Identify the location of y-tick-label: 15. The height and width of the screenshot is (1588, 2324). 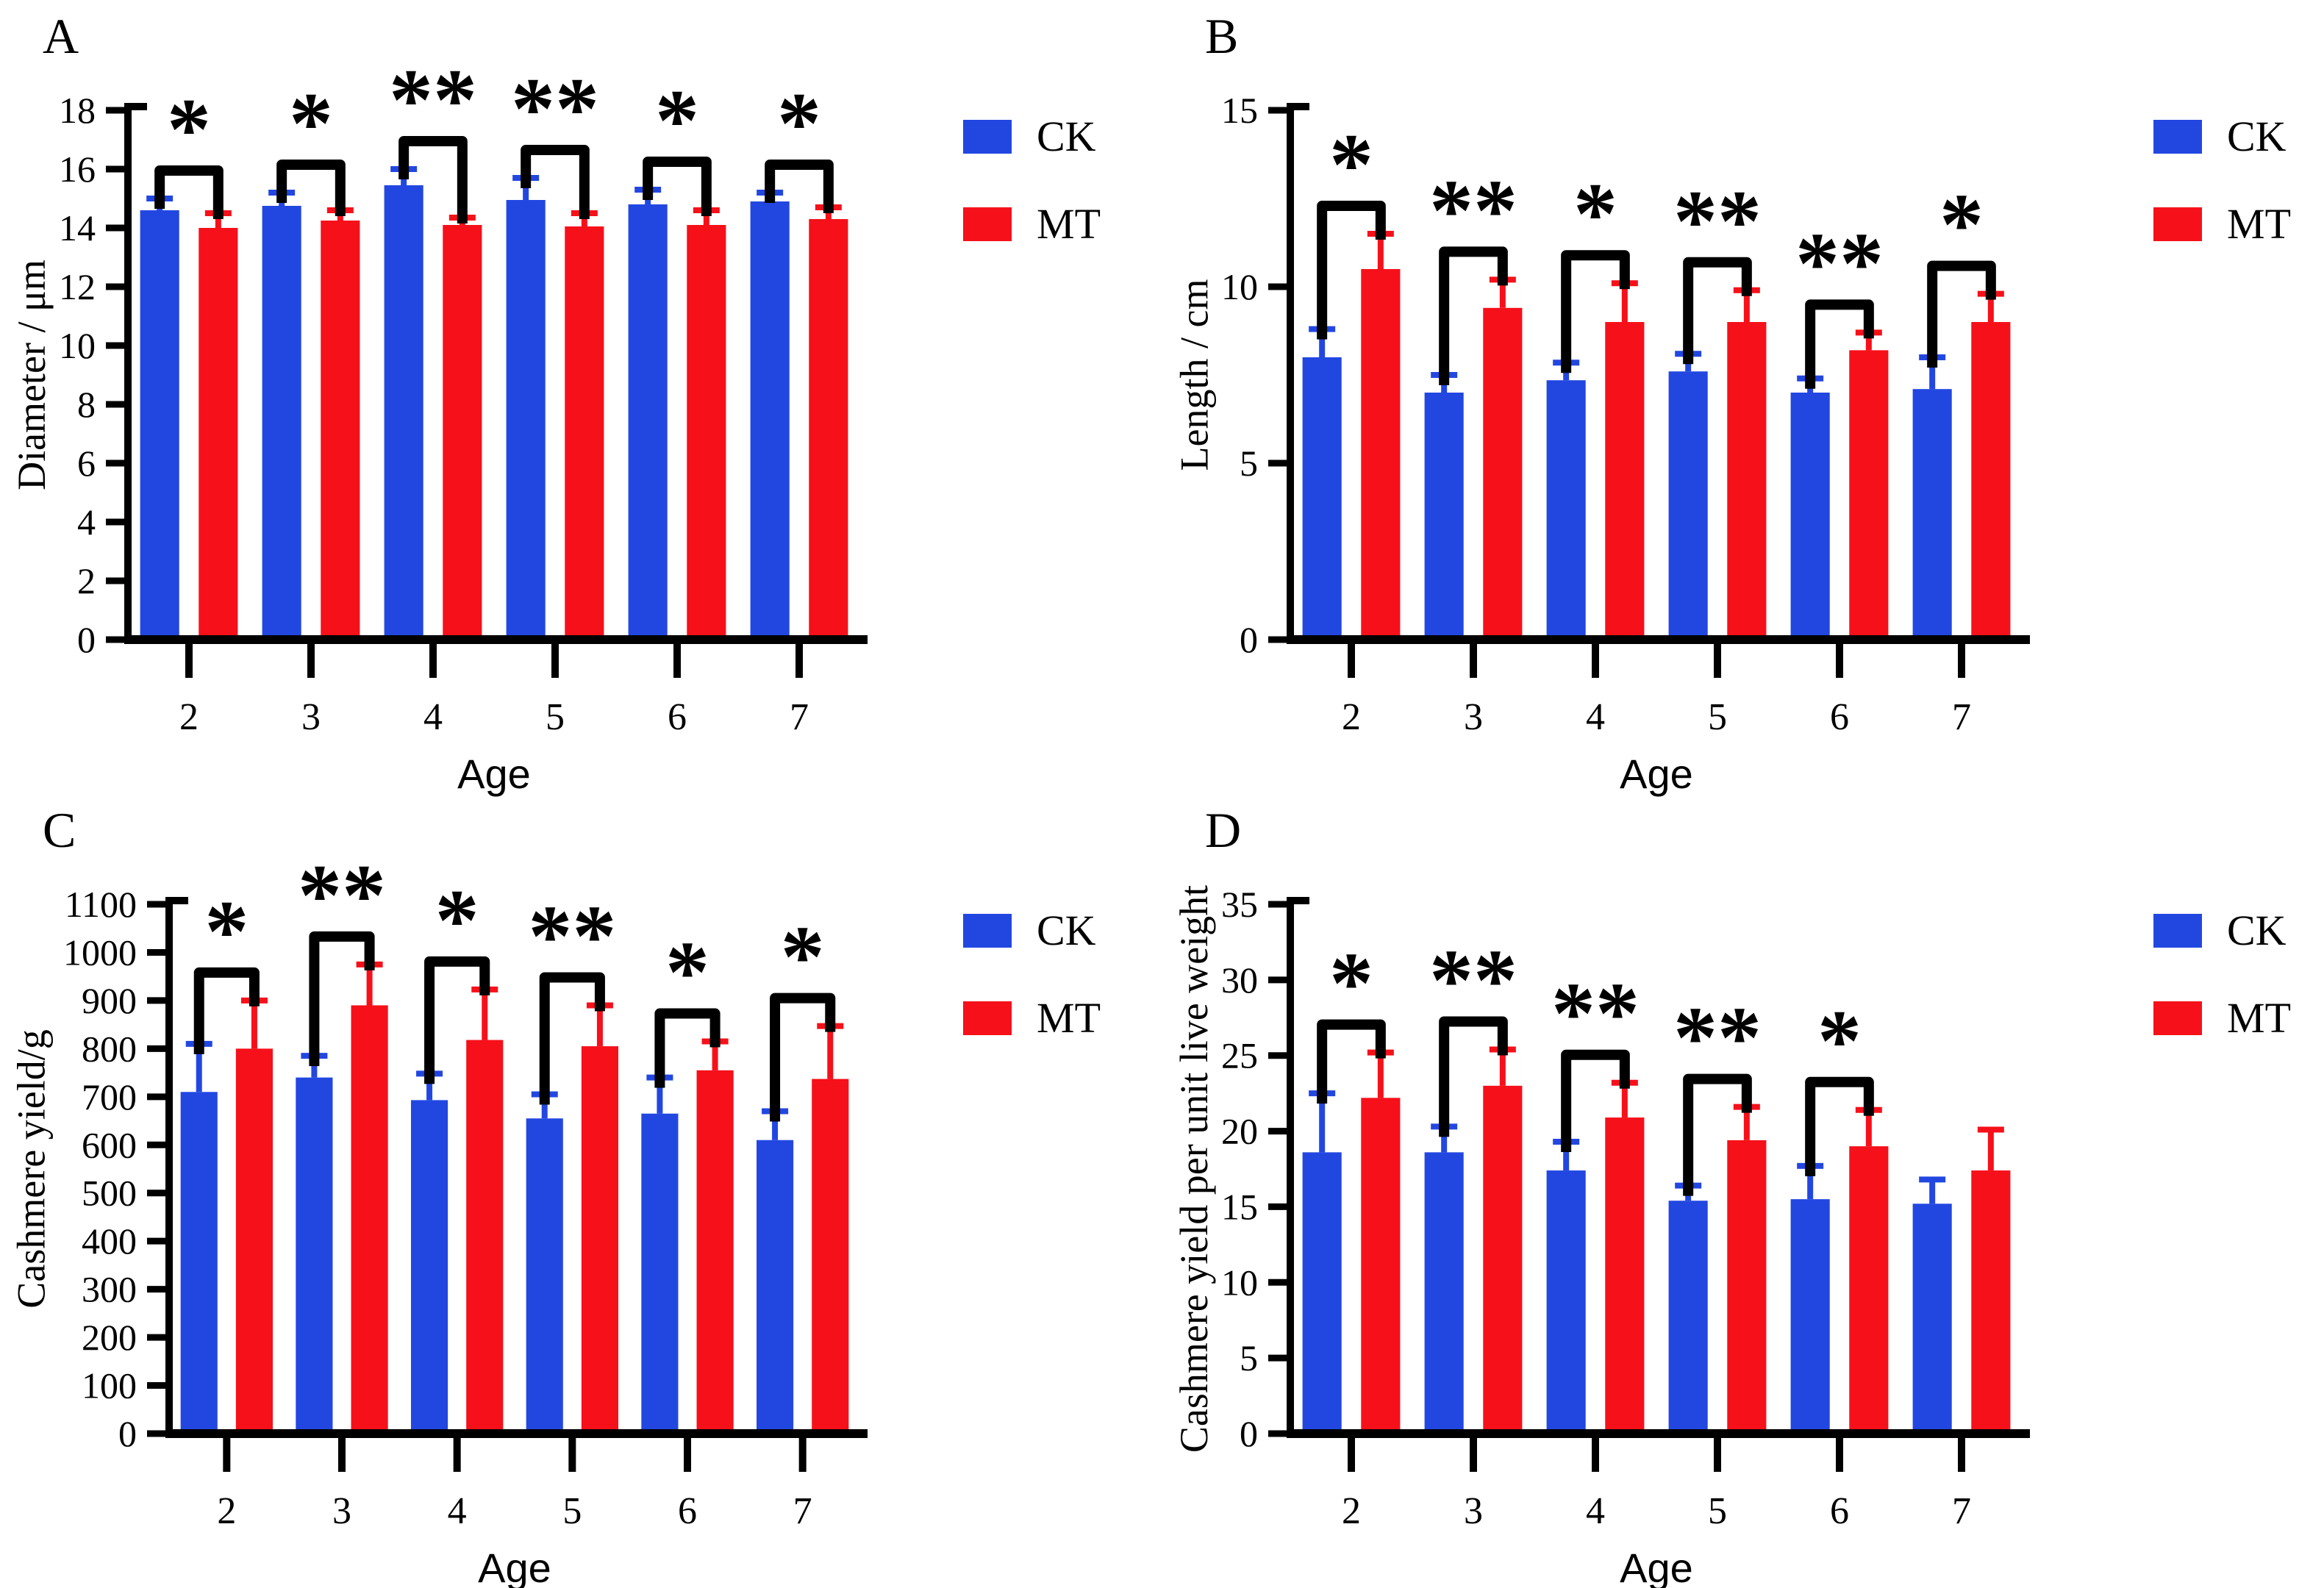
(1240, 110).